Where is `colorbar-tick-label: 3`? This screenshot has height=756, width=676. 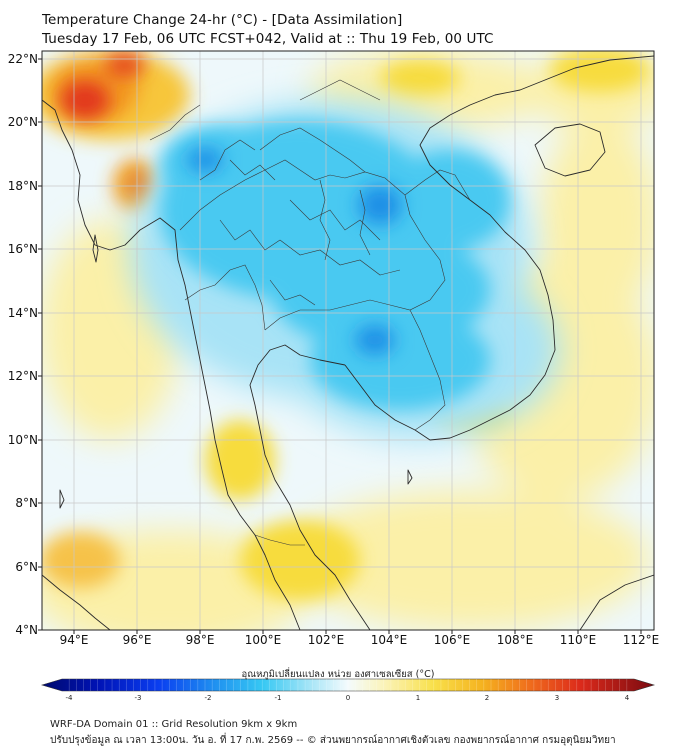 colorbar-tick-label: 3 is located at coordinates (557, 698).